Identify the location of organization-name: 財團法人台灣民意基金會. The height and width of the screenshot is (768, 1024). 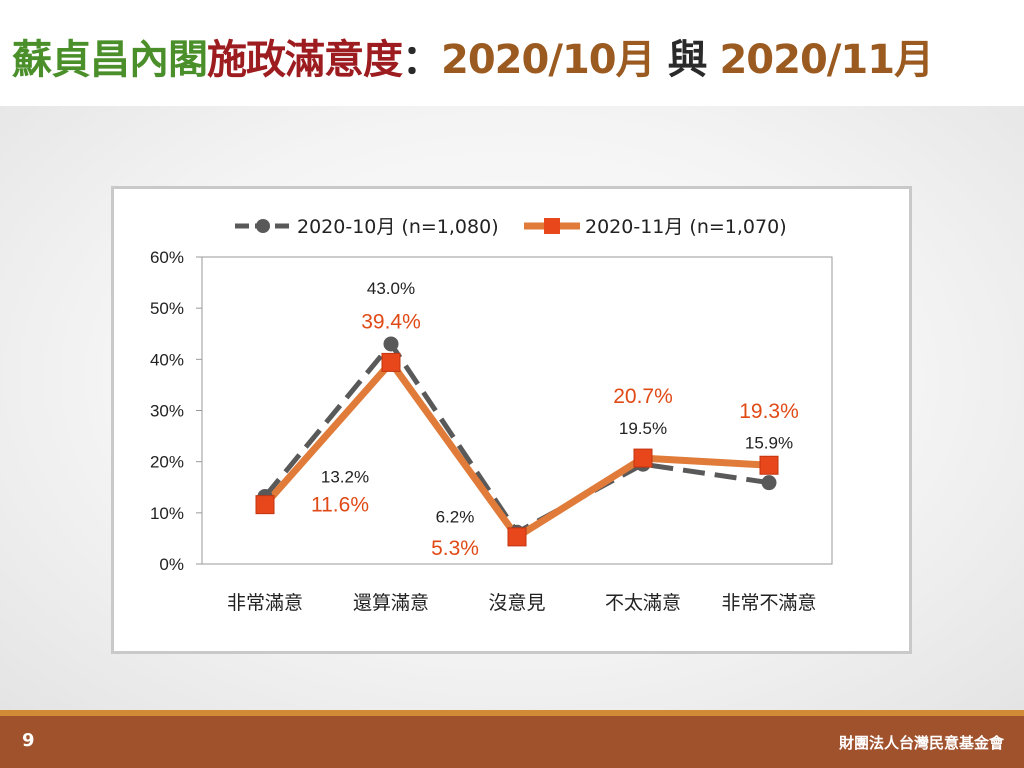
(921, 743).